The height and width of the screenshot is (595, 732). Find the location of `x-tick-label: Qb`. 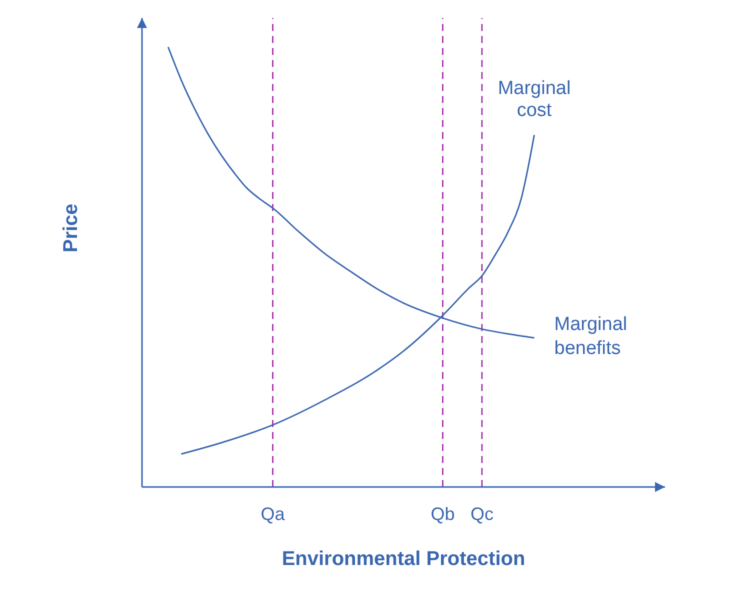

x-tick-label: Qb is located at coordinates (442, 514).